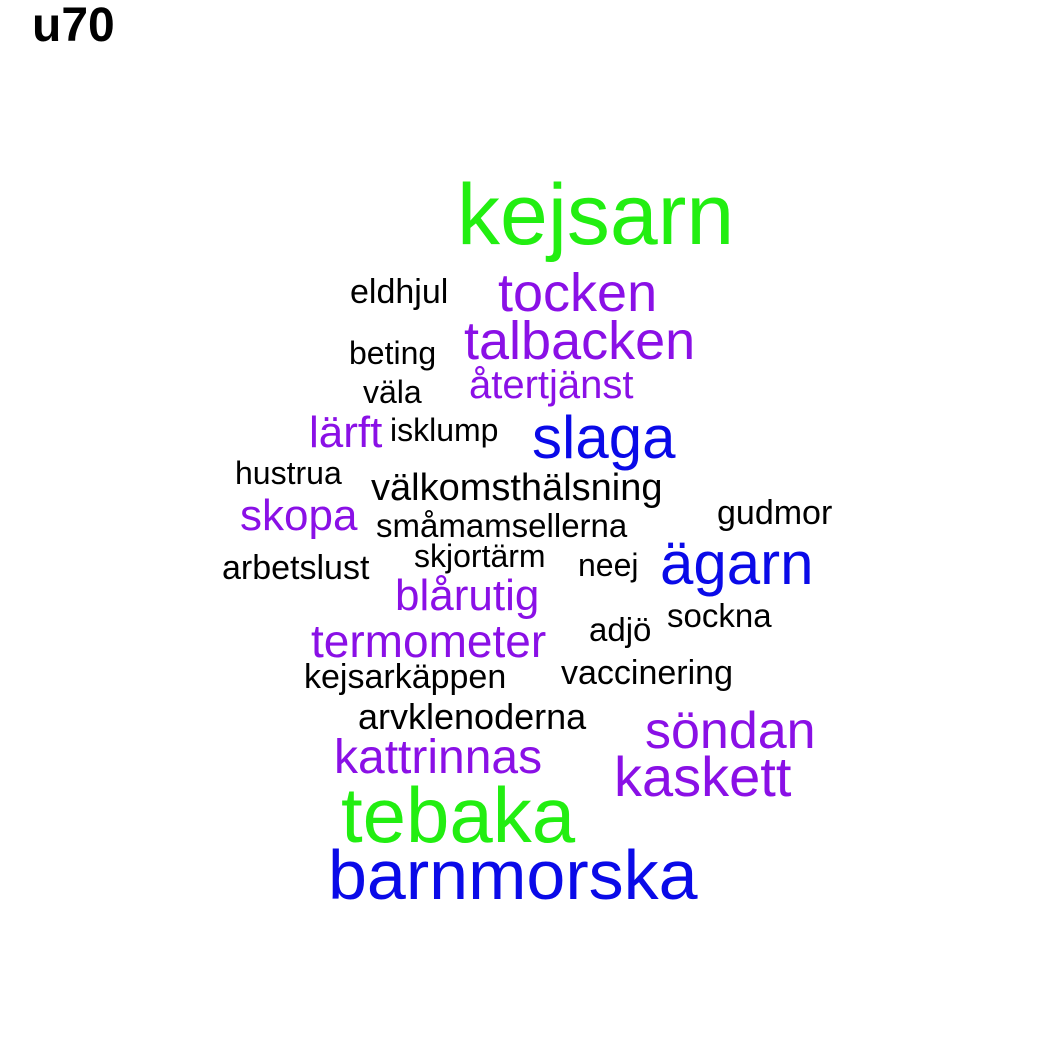  Describe the element at coordinates (392, 392) in the screenshot. I see `word-vala: väla` at that location.